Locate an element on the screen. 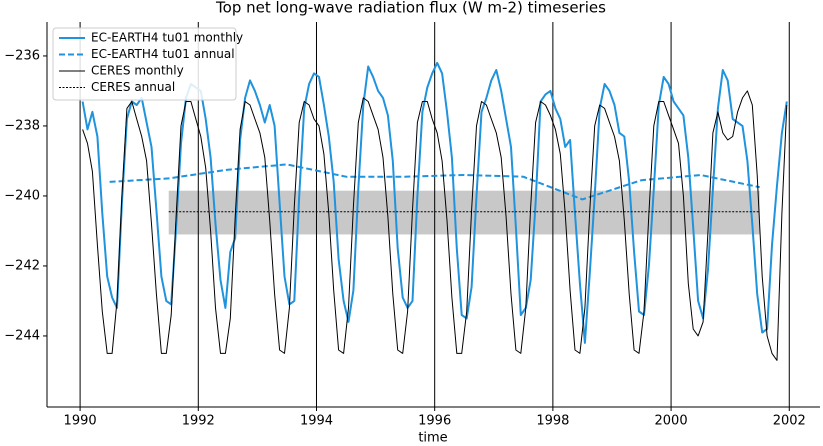  x-tick-label: 1990 is located at coordinates (80, 421).